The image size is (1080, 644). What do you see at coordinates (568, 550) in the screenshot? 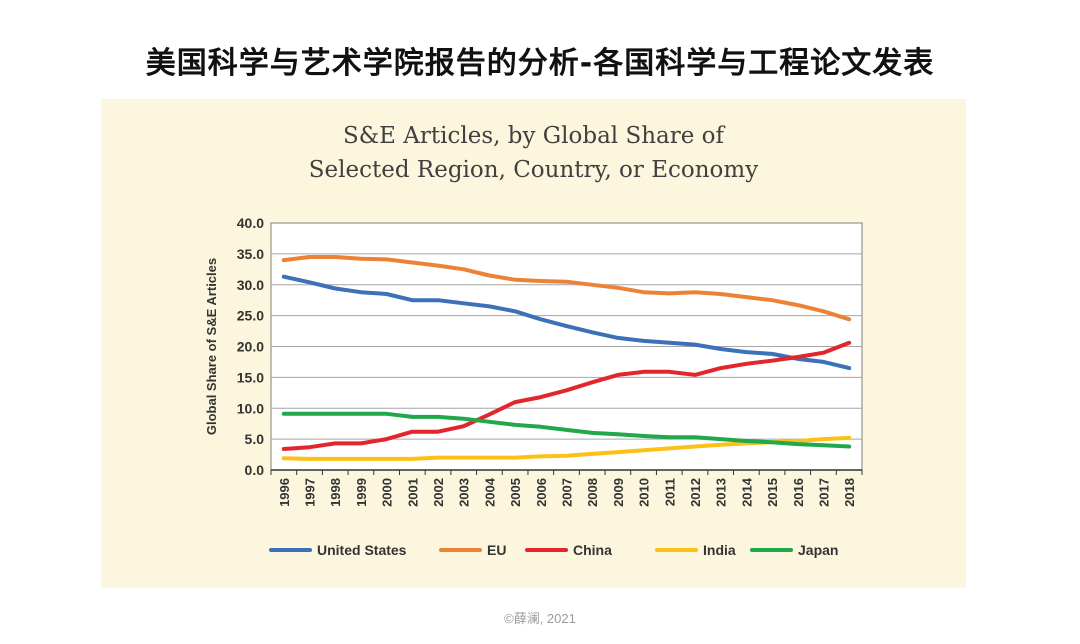
I see `legend-item-china: China` at bounding box center [568, 550].